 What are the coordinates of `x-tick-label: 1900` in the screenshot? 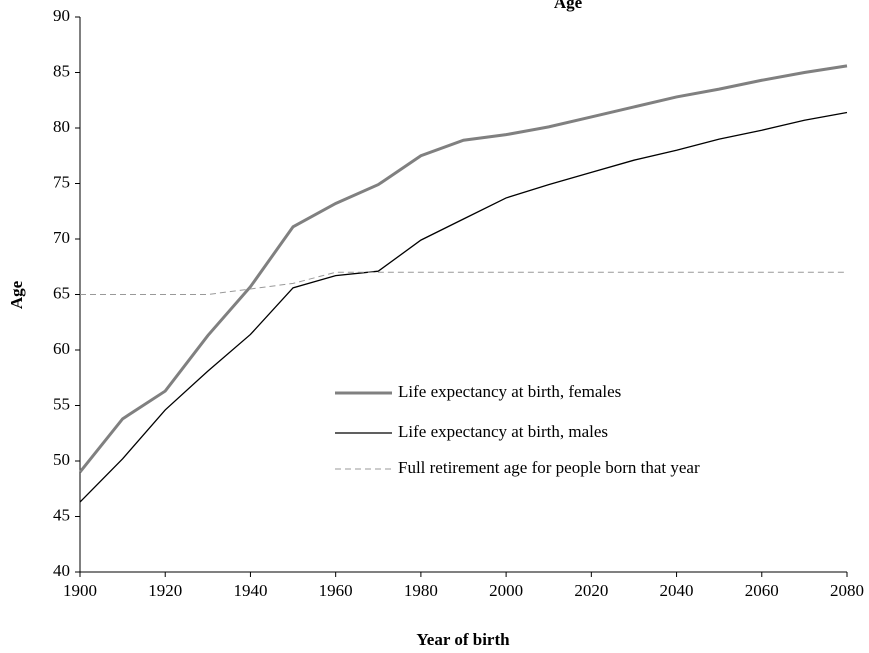 It's located at (80, 590).